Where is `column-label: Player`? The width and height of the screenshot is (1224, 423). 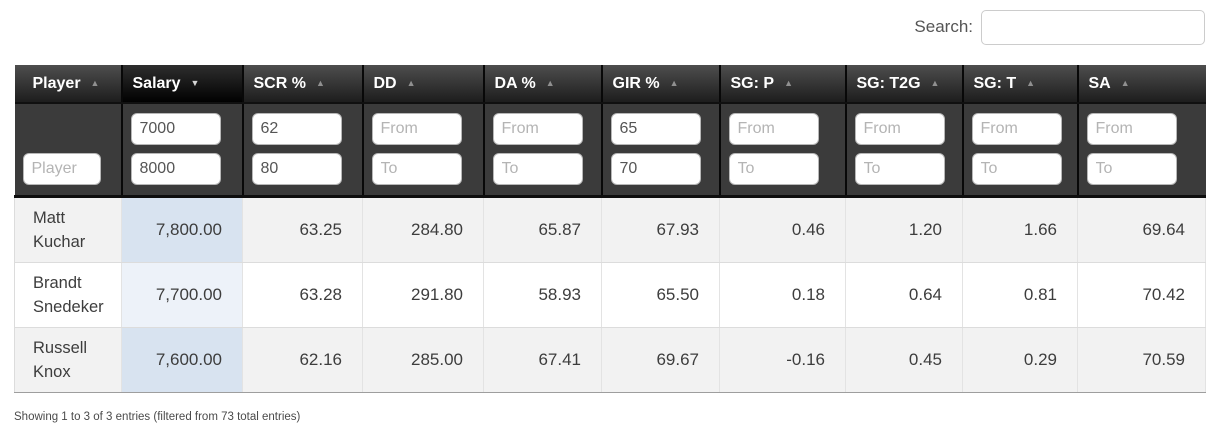
column-label: Player is located at coordinates (56, 83).